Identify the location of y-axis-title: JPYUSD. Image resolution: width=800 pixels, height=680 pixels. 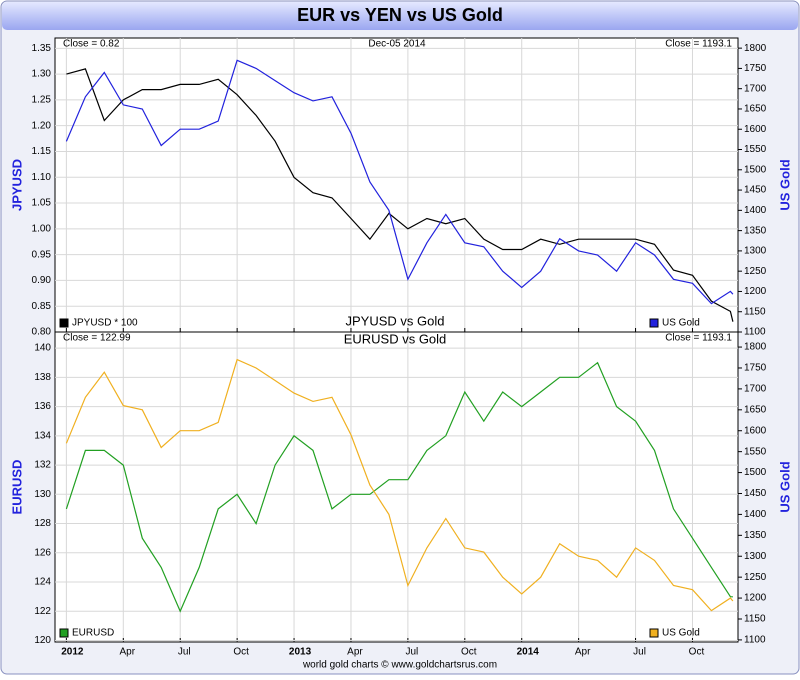
(16, 185).